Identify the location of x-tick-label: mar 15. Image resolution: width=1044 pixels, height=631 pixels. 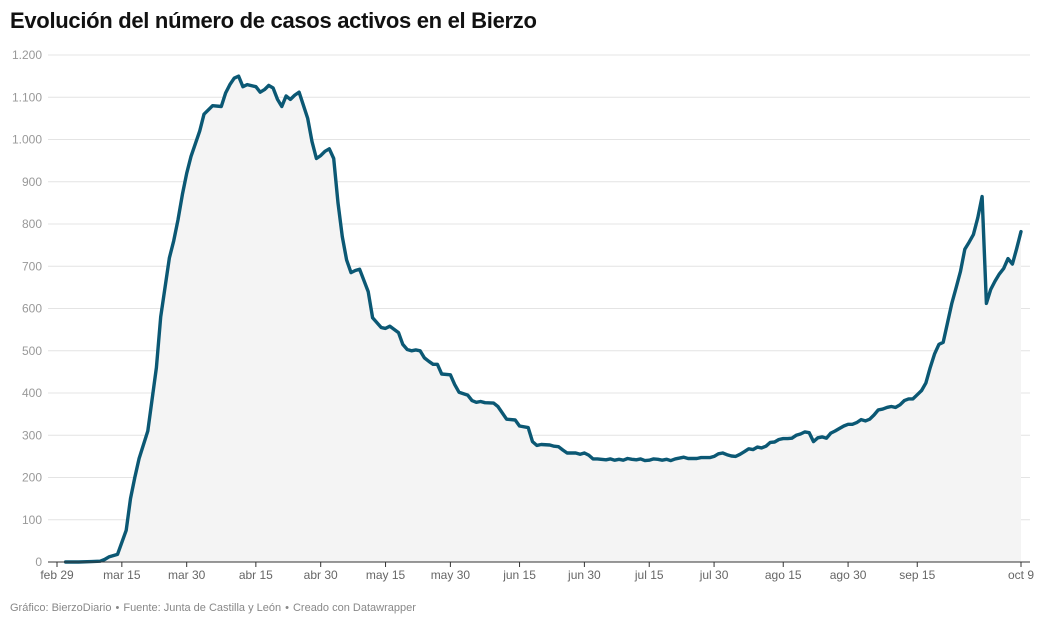
(122, 575).